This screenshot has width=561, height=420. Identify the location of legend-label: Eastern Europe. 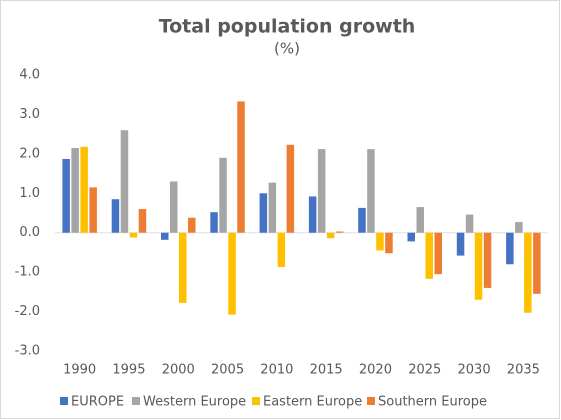
(312, 402).